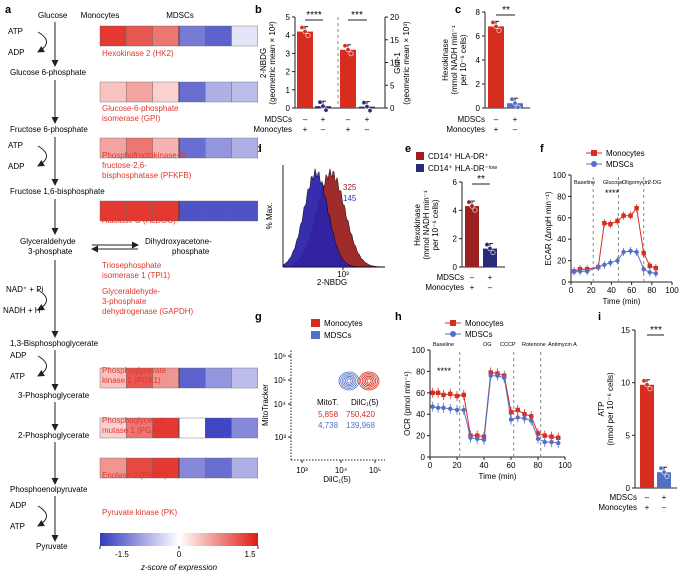  Describe the element at coordinates (613, 183) in the screenshot. I see `panel-f-phase-label: Glucose` at that location.